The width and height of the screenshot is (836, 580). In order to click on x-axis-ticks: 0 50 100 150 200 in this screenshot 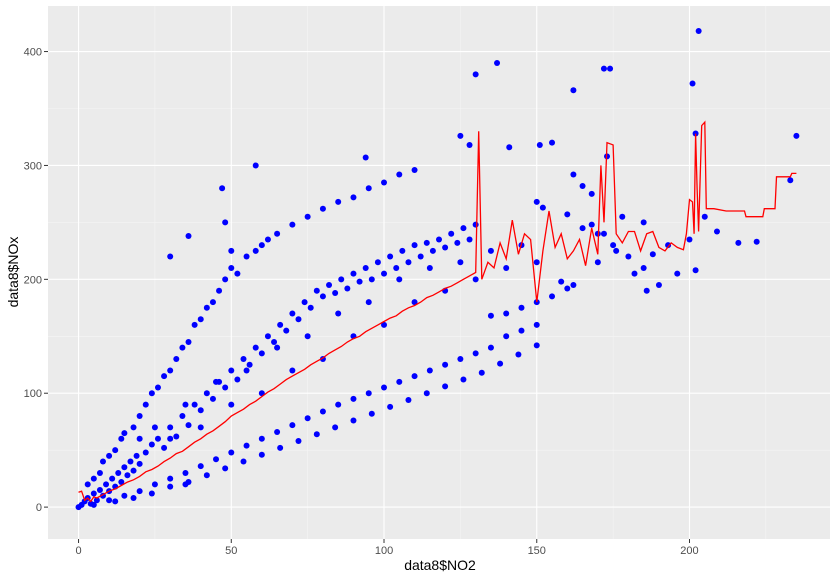, I will do `click(387, 548)`.